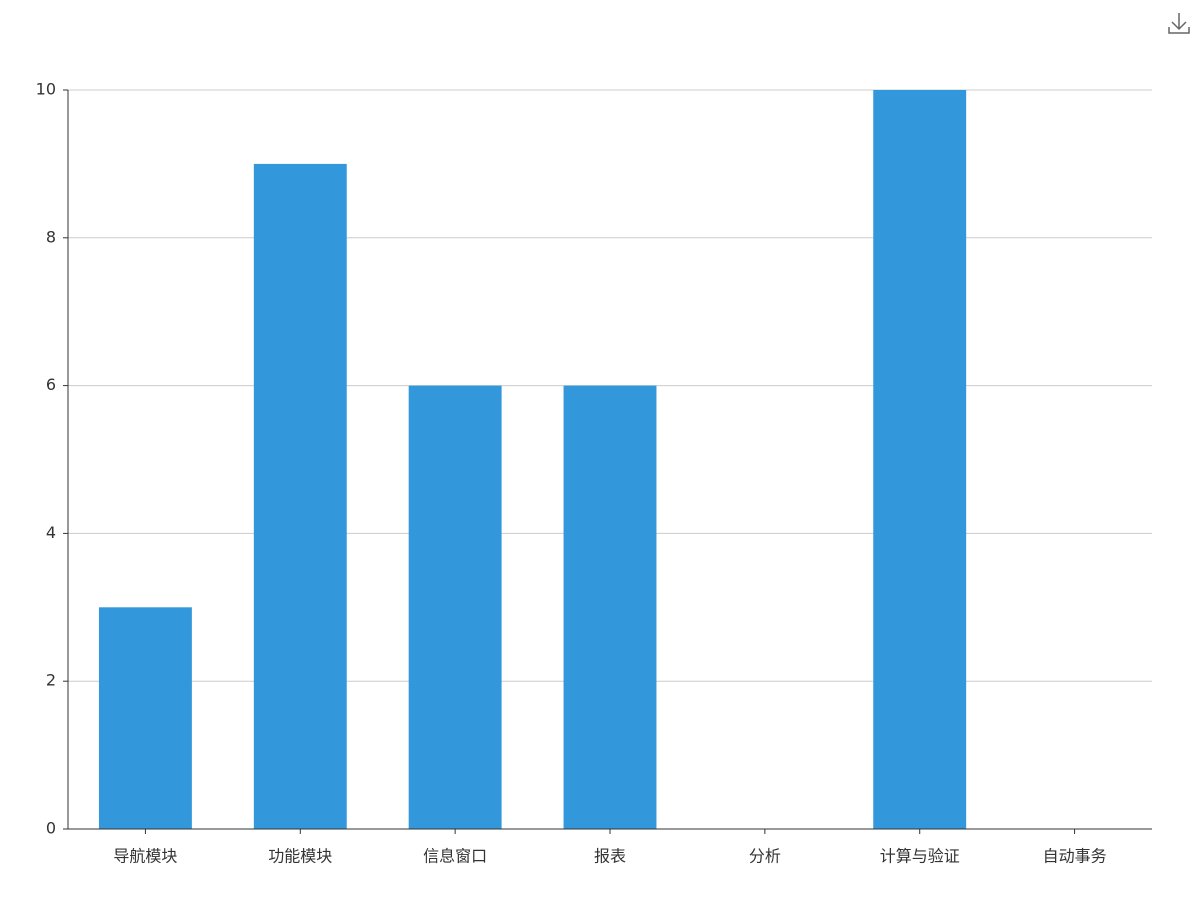 Image resolution: width=1200 pixels, height=900 pixels. What do you see at coordinates (51, 828) in the screenshot?
I see `y-tick-label: 0` at bounding box center [51, 828].